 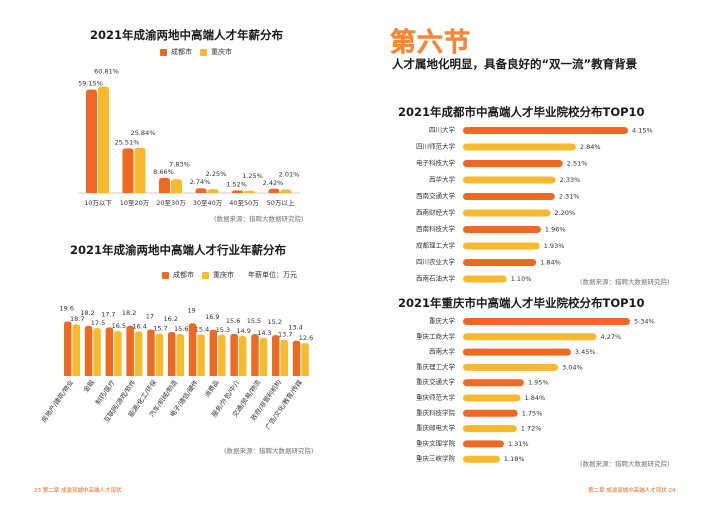 I want to click on university-label: 重庆理工大学, so click(x=436, y=366).